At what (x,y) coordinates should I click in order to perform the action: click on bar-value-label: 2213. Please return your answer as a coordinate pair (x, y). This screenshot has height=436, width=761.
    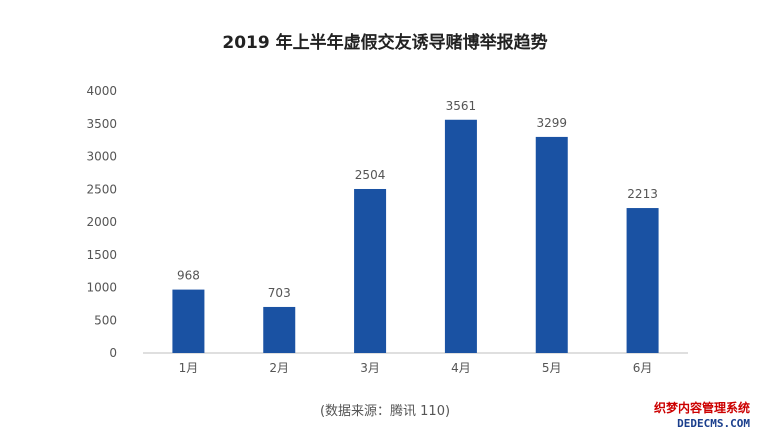
    Looking at the image, I should click on (642, 194).